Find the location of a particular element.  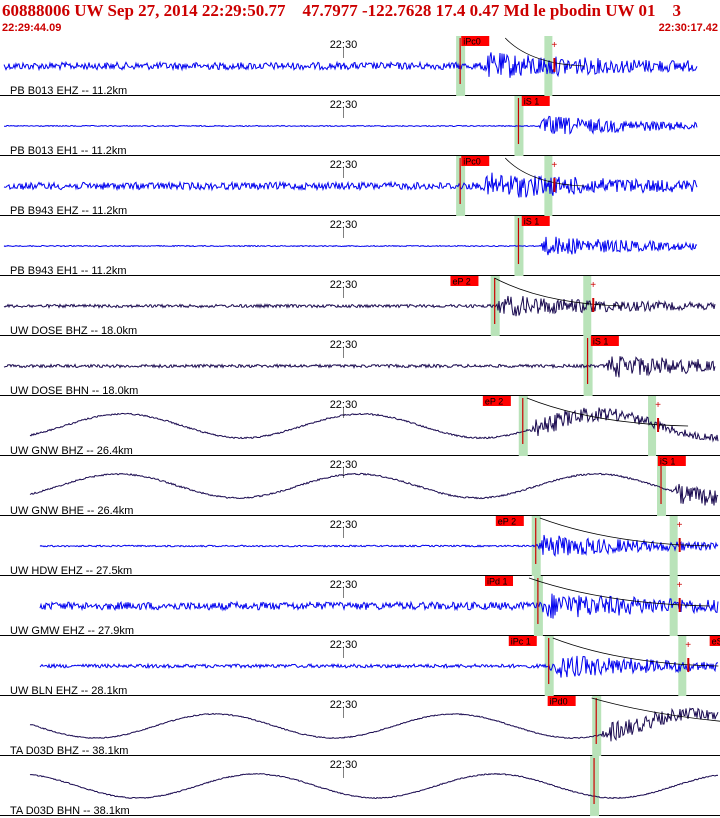

station-label: UW GNW BHE -- 26.4km is located at coordinates (71, 511).